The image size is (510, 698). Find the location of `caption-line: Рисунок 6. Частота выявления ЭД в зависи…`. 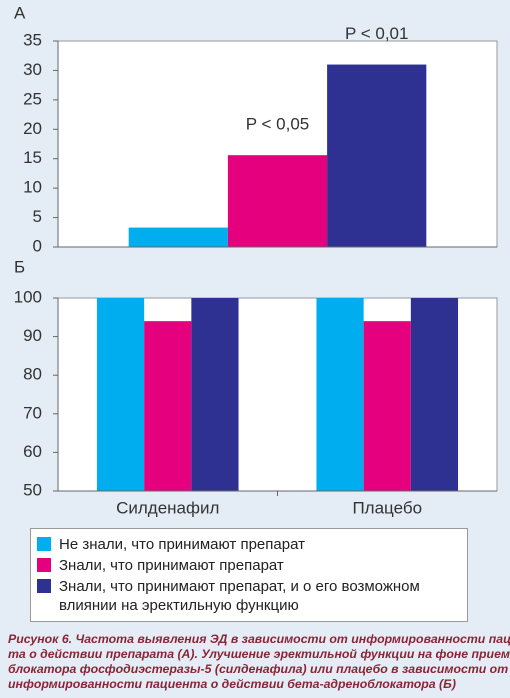

caption-line: Рисунок 6. Частота выявления ЭД в зависи… is located at coordinates (259, 639).